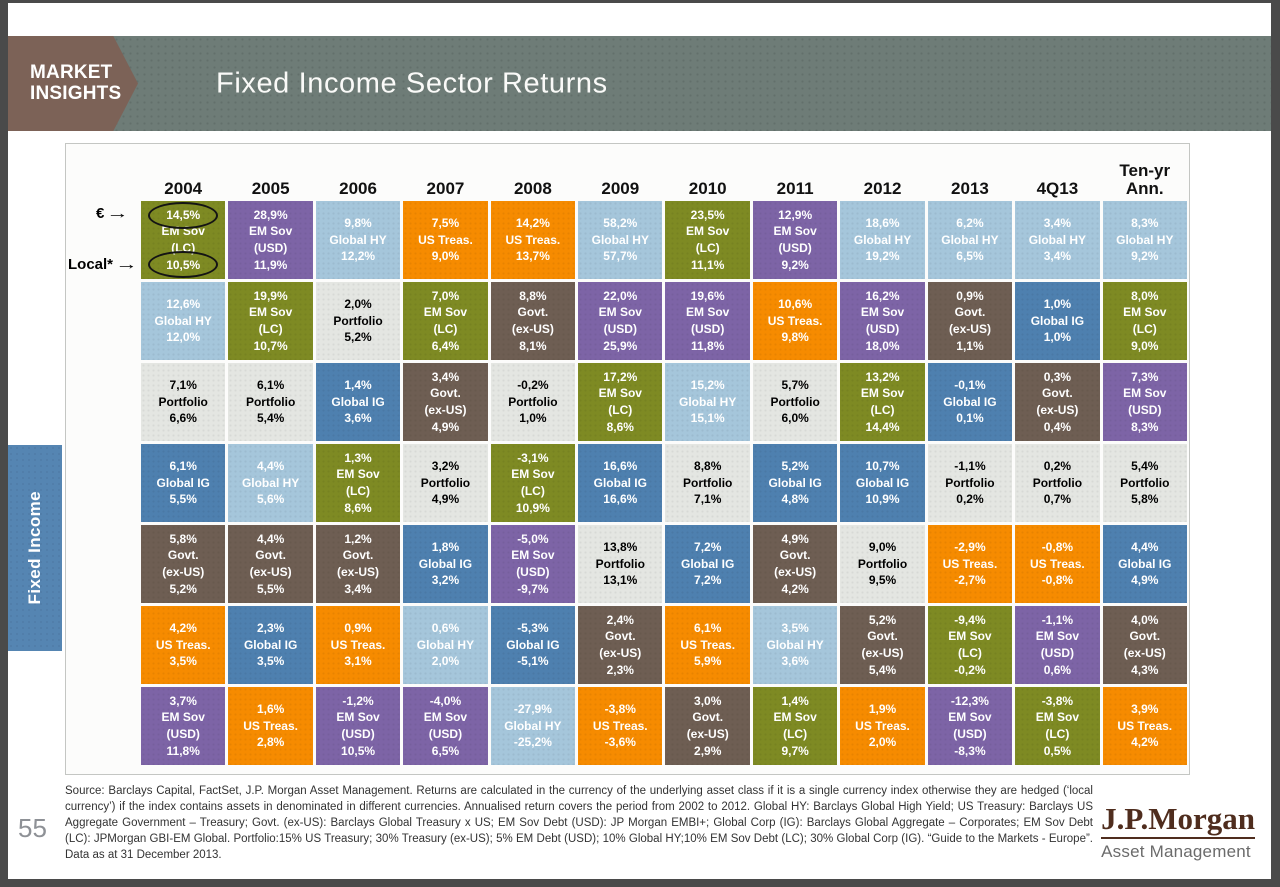 Image resolution: width=1280 pixels, height=887 pixels. What do you see at coordinates (270, 345) in the screenshot?
I see `local-return-value: 10,7%` at bounding box center [270, 345].